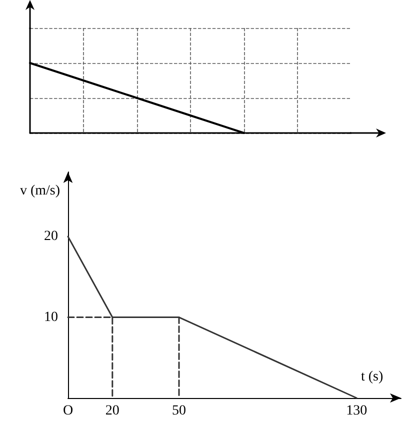 The image size is (414, 421). What do you see at coordinates (68, 411) in the screenshot?
I see `x-tick-label: O` at bounding box center [68, 411].